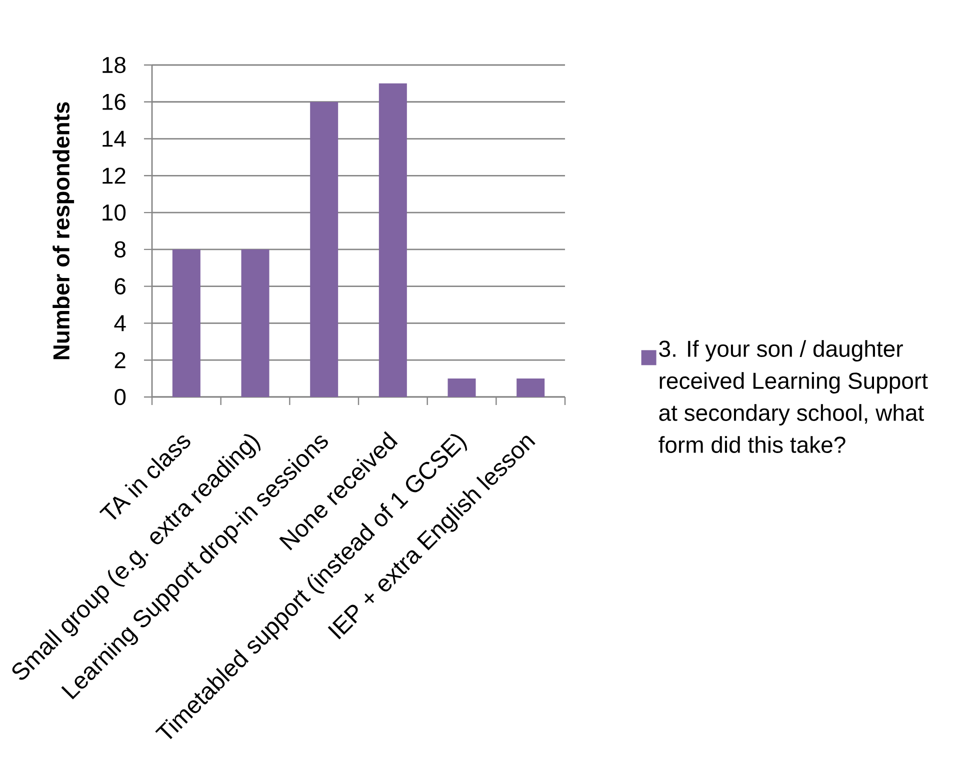 The height and width of the screenshot is (773, 958). What do you see at coordinates (114, 102) in the screenshot?
I see `y-tick-label: 16` at bounding box center [114, 102].